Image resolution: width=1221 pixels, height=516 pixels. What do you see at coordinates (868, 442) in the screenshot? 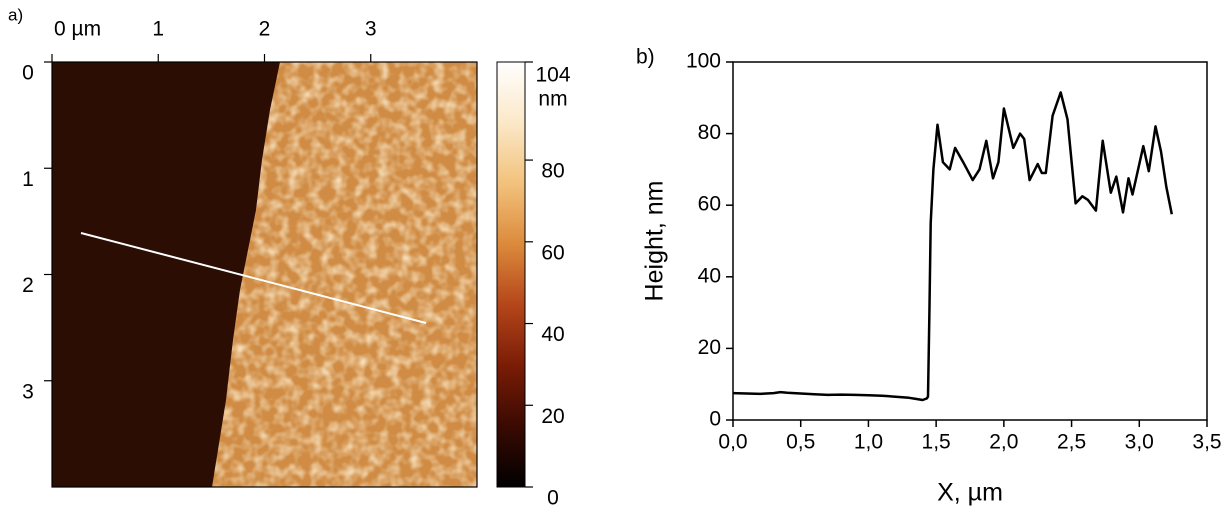
I see `x-tick-label: 1,0` at bounding box center [868, 442].